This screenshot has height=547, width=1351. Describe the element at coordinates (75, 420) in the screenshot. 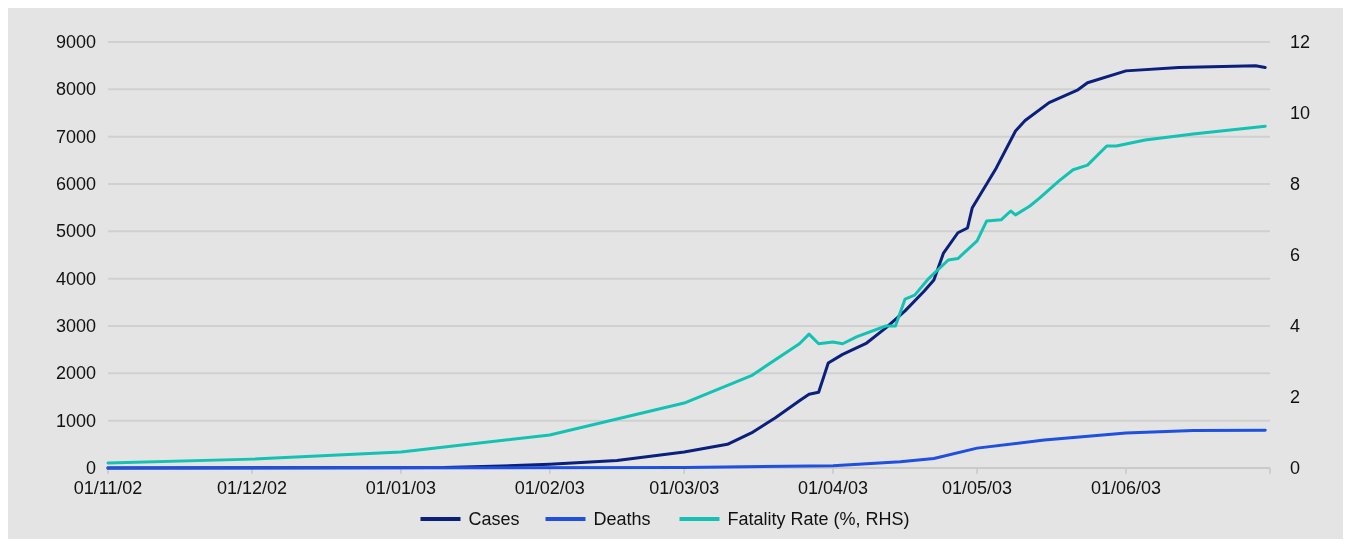

I see `y-tick-label: 1000` at that location.